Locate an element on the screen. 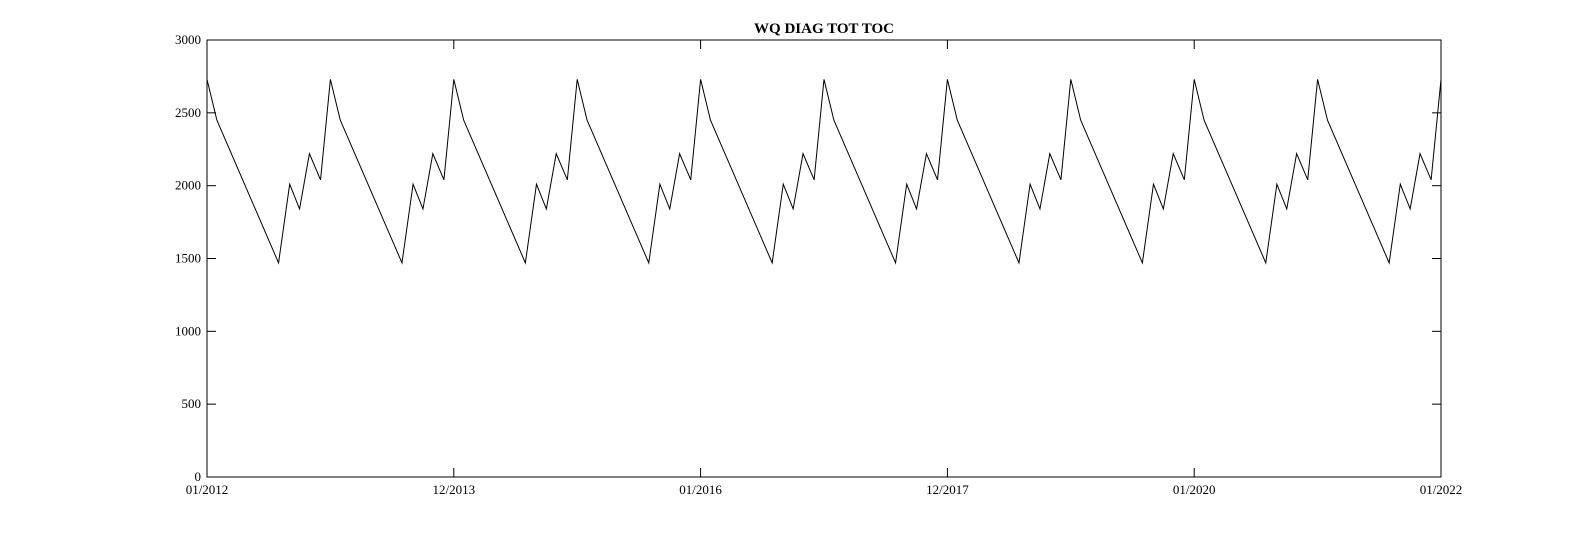 Image resolution: width=1591 pixels, height=536 pixels. x-tick-label: 01/2022 is located at coordinates (1441, 489).